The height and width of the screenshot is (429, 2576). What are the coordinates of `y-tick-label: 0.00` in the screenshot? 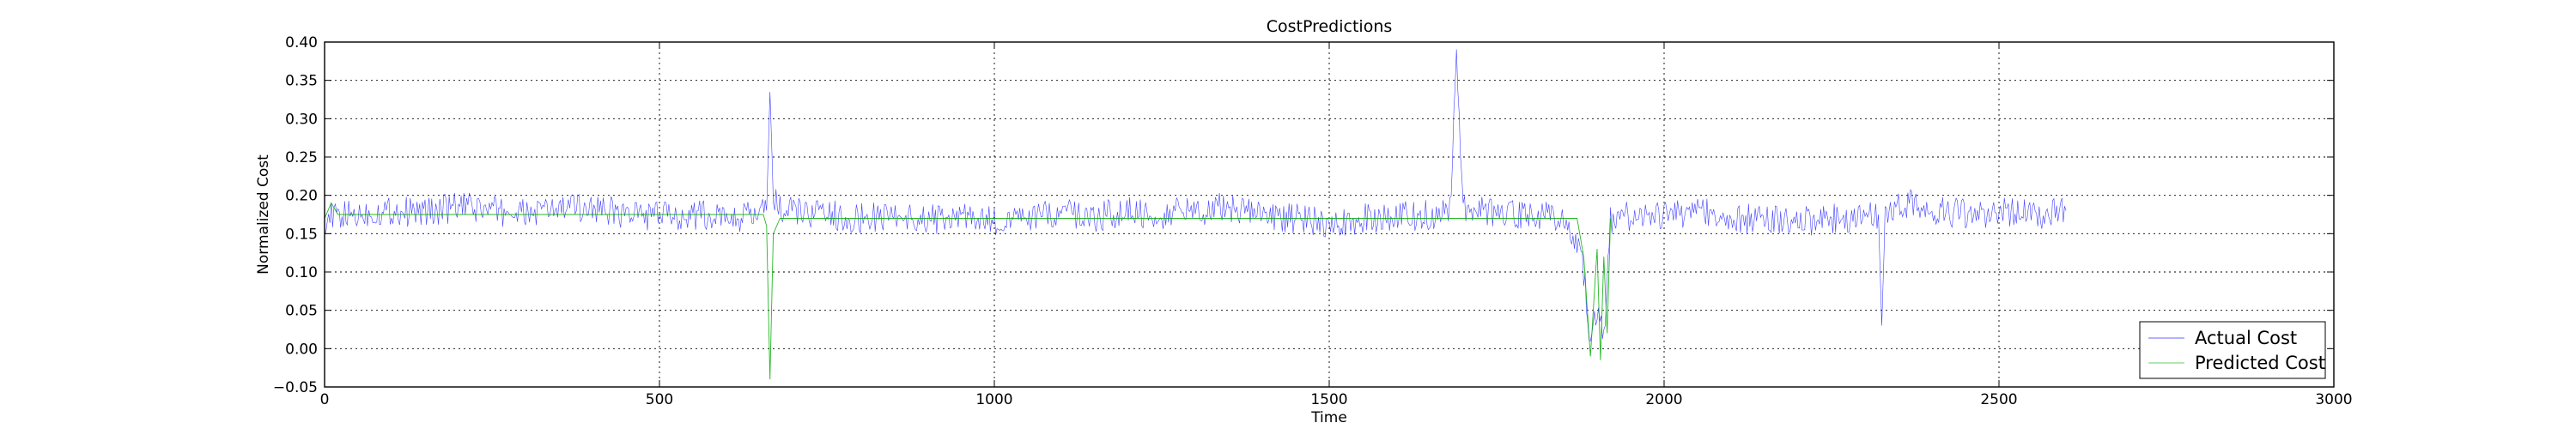 It's located at (301, 350).